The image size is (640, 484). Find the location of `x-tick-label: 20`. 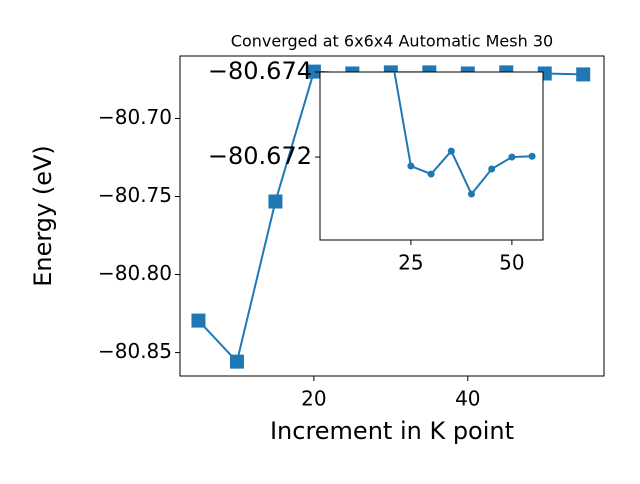

x-tick-label: 20 is located at coordinates (313, 399).